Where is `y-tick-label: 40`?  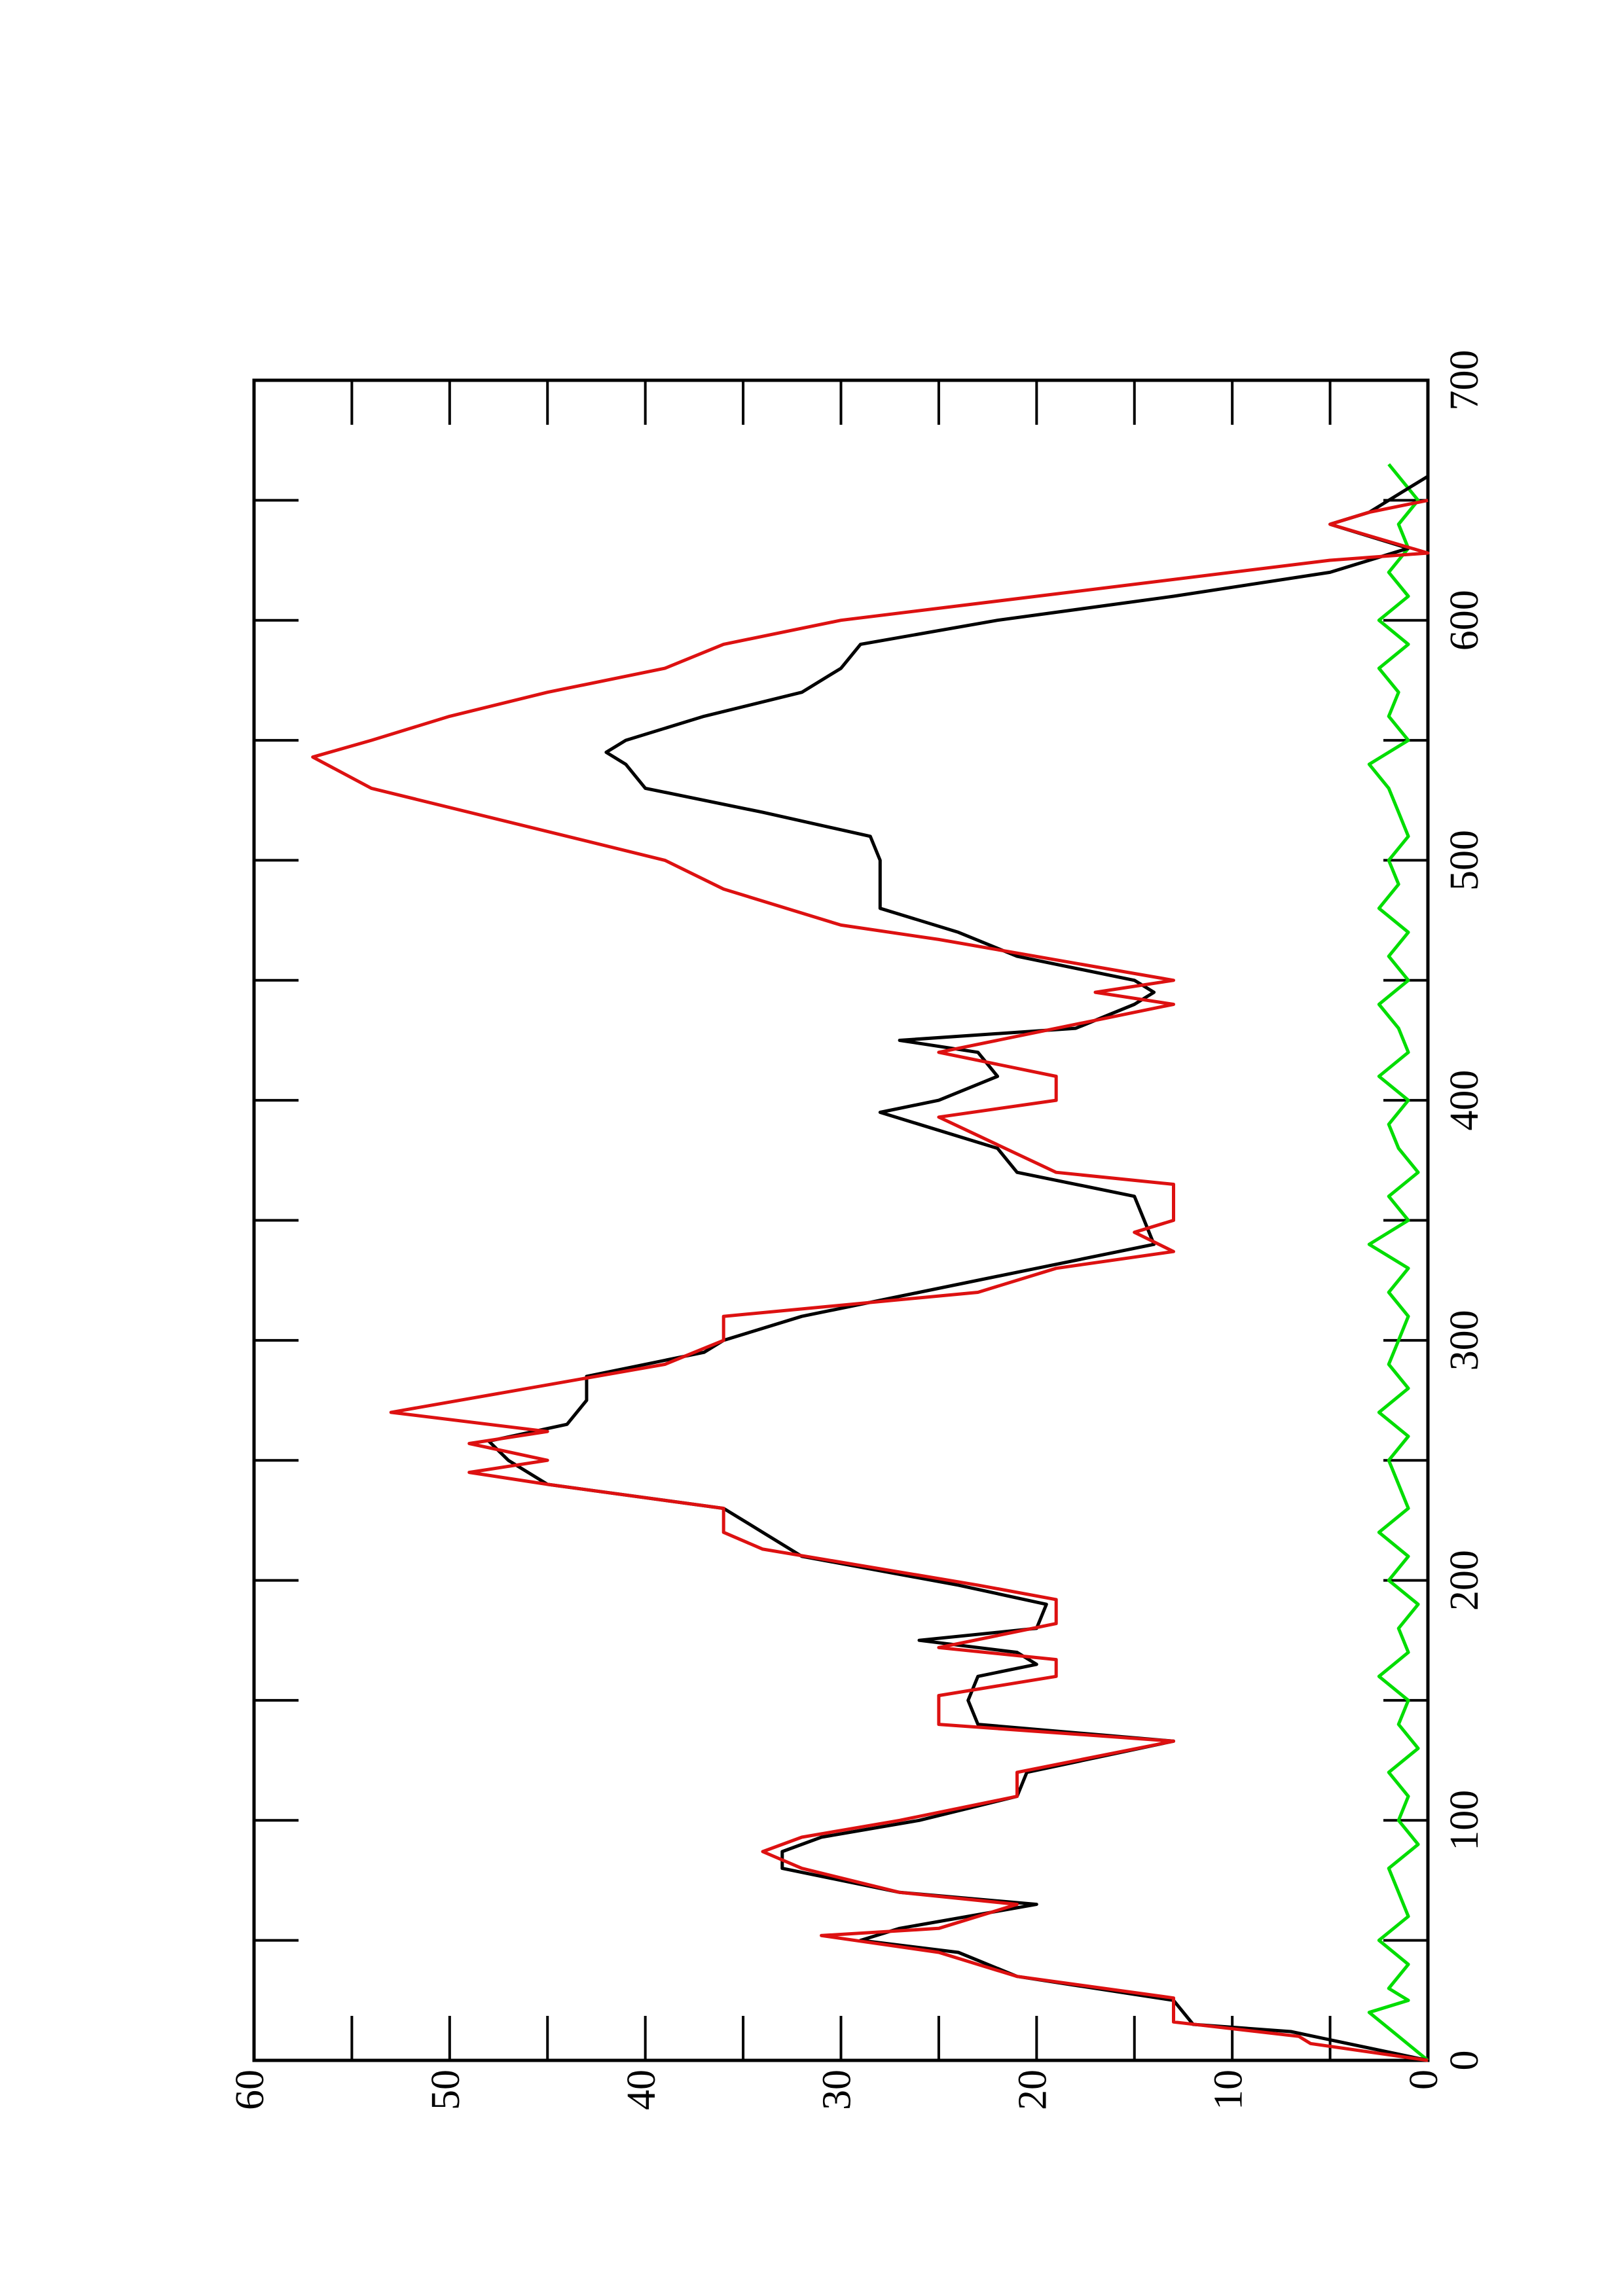 y-tick-label: 40 is located at coordinates (641, 2090).